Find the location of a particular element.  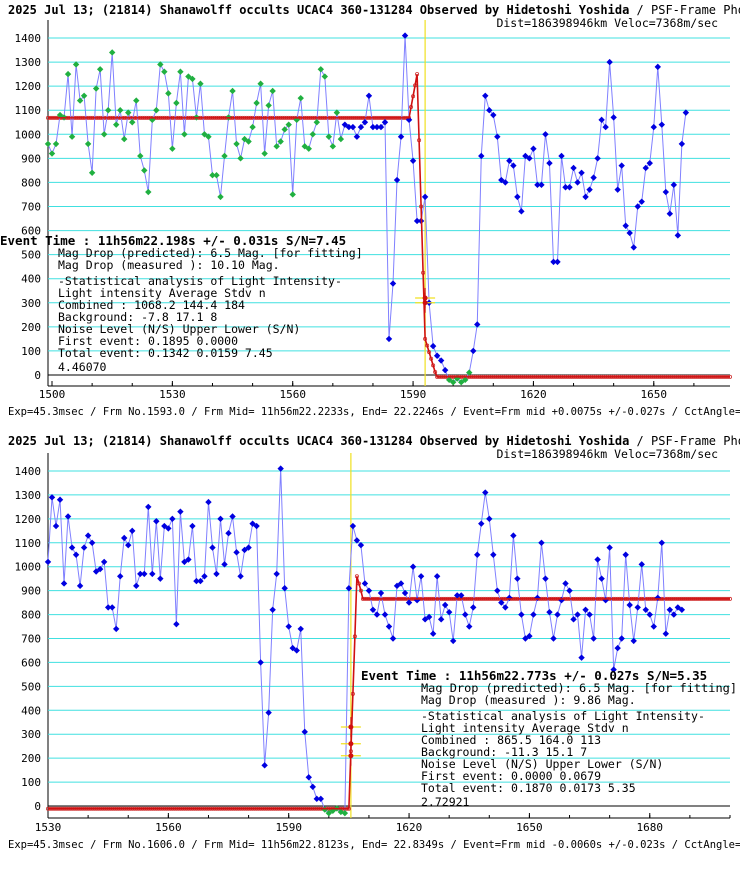

stats-line: Noise Level (N/S) Upper Lower (S/N) is located at coordinates (179, 329).